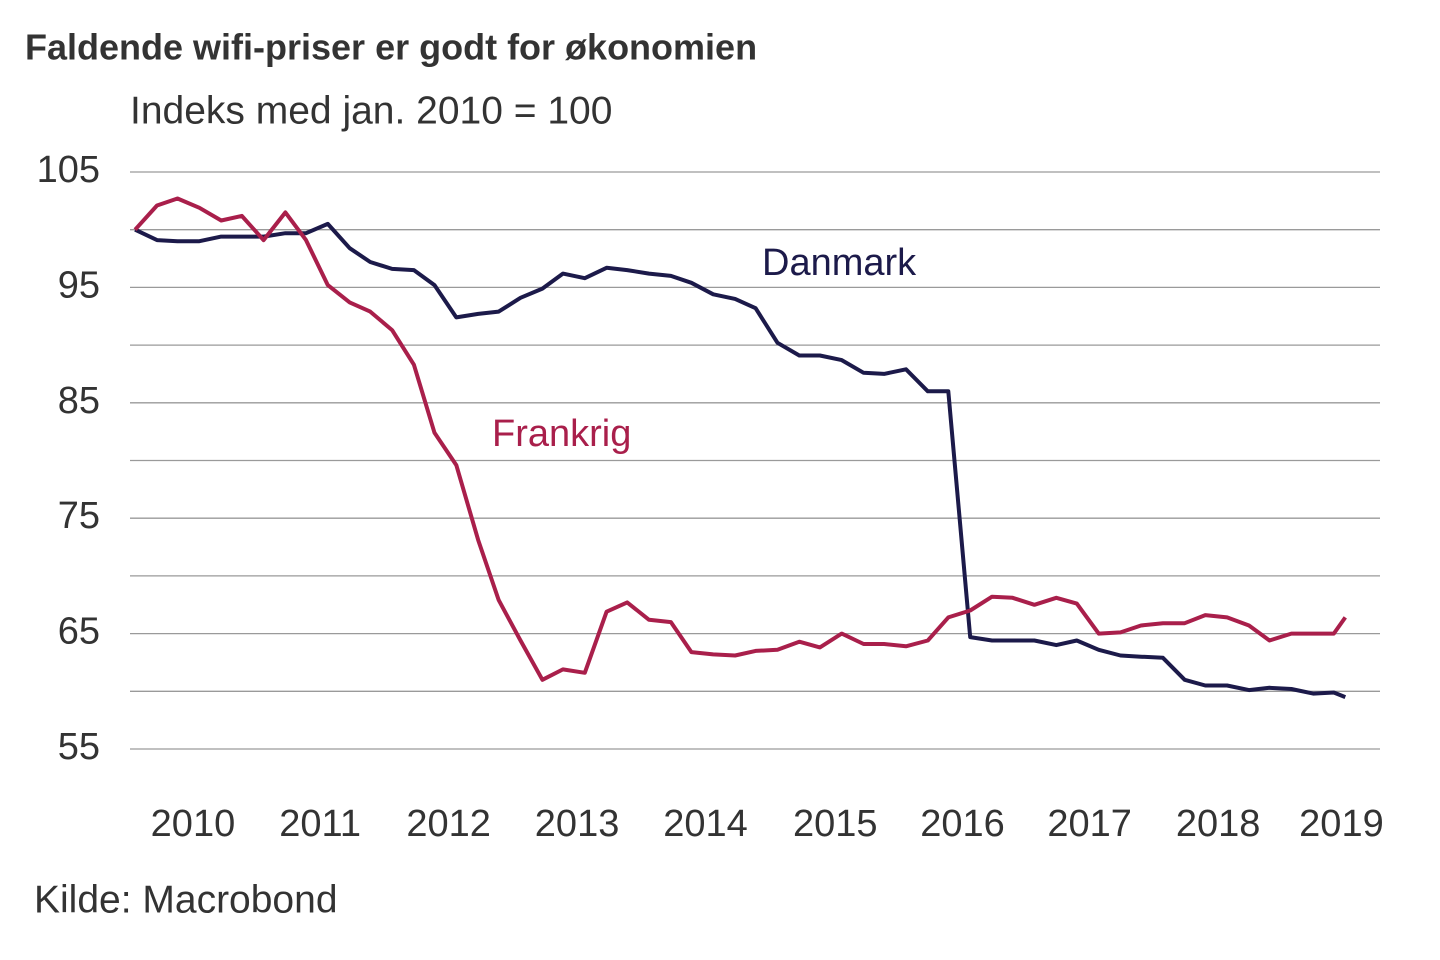 The width and height of the screenshot is (1440, 960). What do you see at coordinates (577, 824) in the screenshot?
I see `x-tick-label: 2013` at bounding box center [577, 824].